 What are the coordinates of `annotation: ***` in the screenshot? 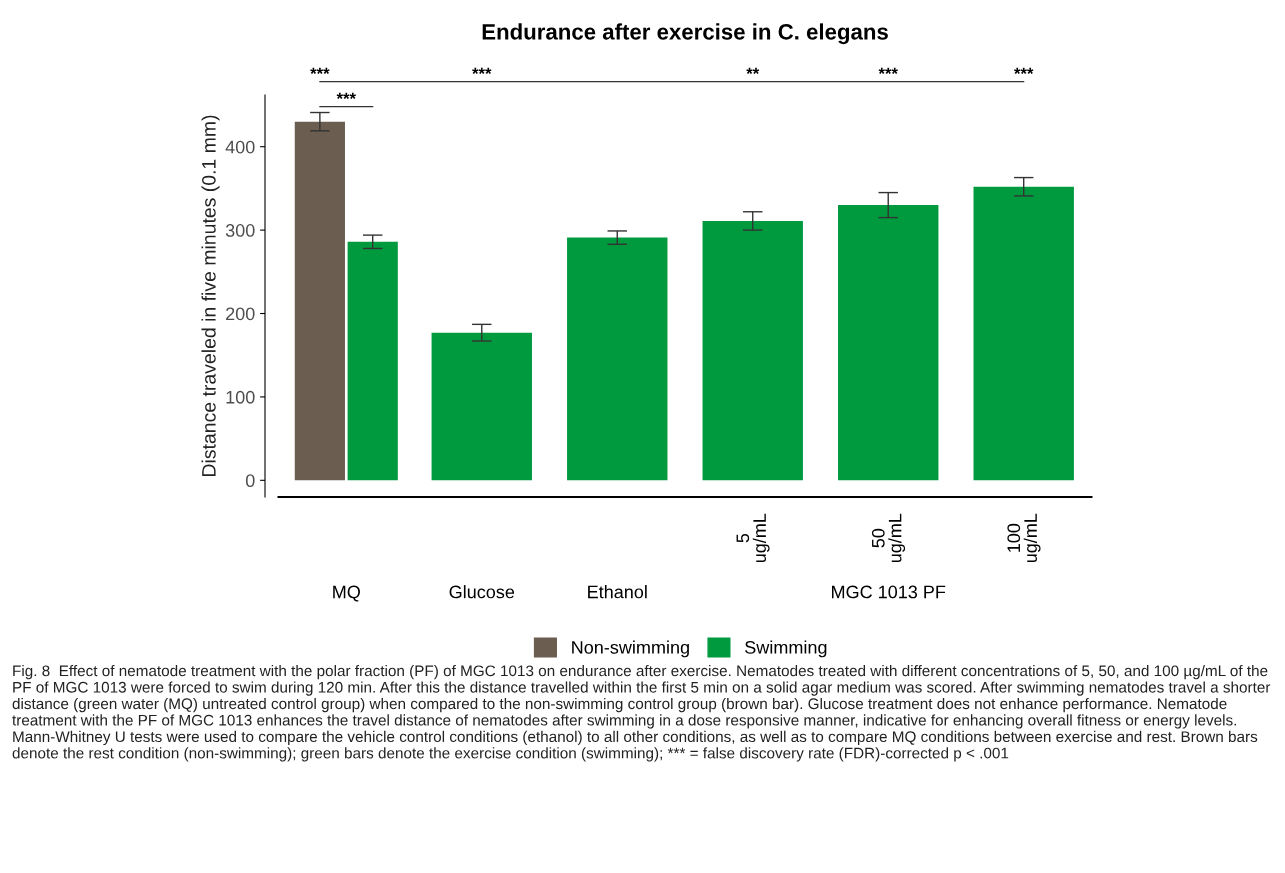 It's located at (346, 96).